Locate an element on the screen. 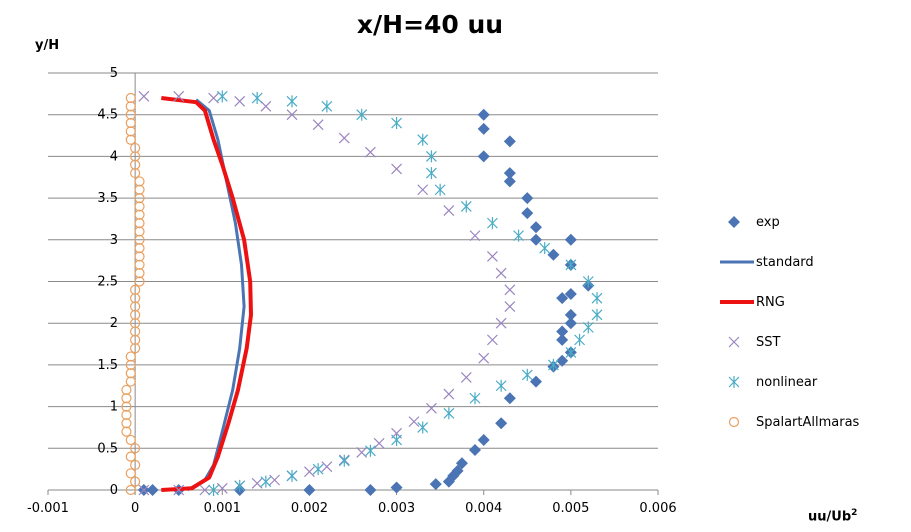 The height and width of the screenshot is (532, 911). legend-item-spalartallmaras: SpalartAllmaras is located at coordinates (812, 422).